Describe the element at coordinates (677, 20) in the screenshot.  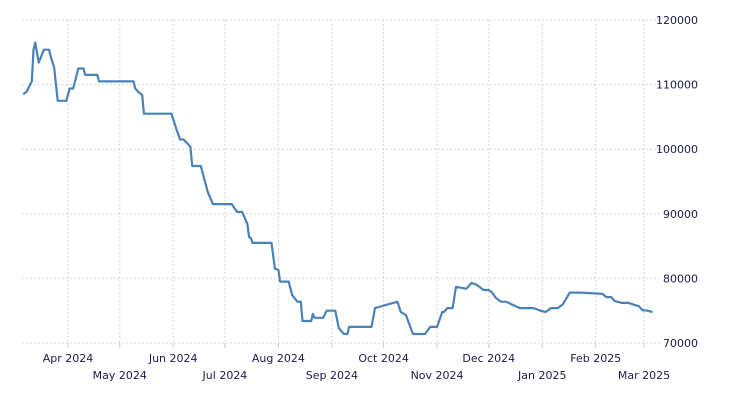
I see `y-tick-label: 120000` at that location.